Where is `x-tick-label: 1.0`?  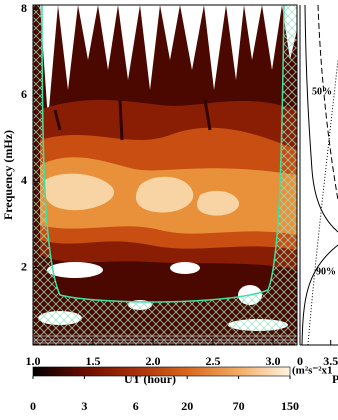 x-tick-label: 1.0 is located at coordinates (33, 361).